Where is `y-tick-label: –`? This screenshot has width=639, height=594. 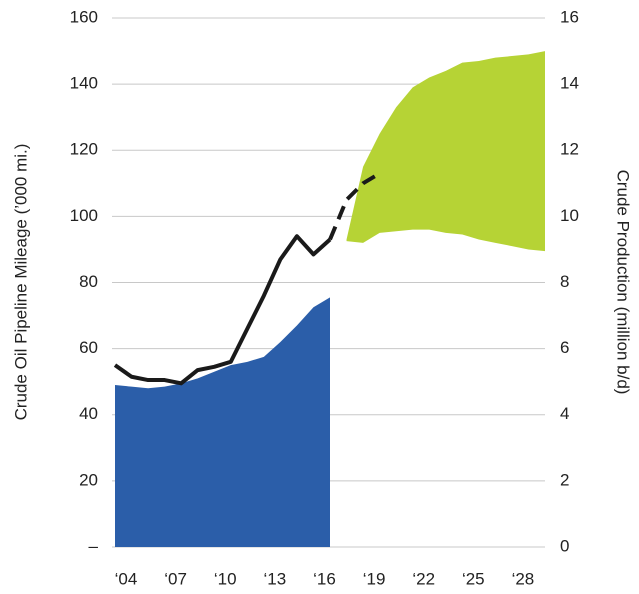
y-tick-label: – is located at coordinates (94, 545).